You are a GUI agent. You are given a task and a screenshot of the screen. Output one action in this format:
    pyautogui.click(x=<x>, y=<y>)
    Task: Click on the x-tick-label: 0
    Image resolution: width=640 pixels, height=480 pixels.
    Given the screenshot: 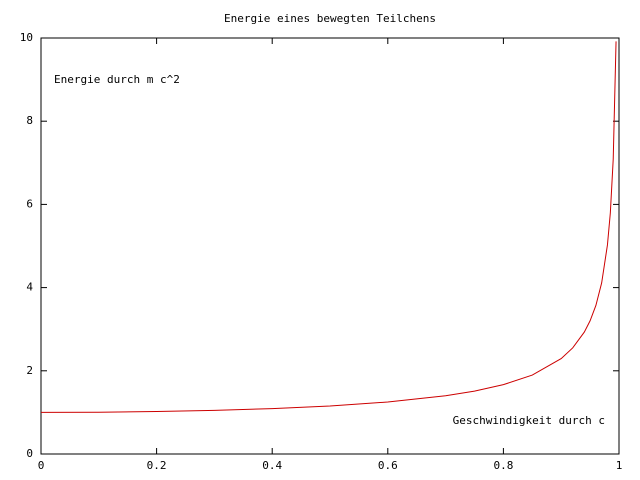 What is the action you would take?
    pyautogui.click(x=41, y=465)
    